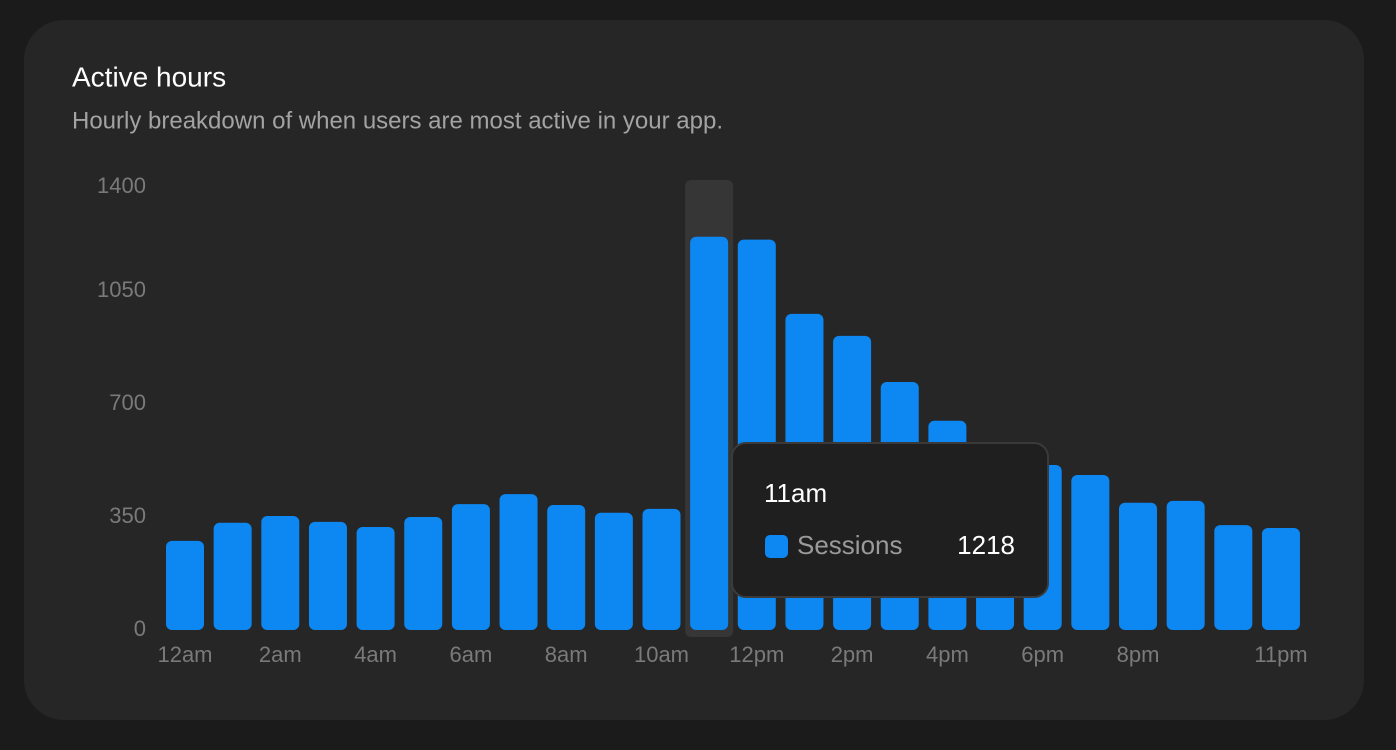  What do you see at coordinates (776, 546) in the screenshot?
I see `tooltip-swatch` at bounding box center [776, 546].